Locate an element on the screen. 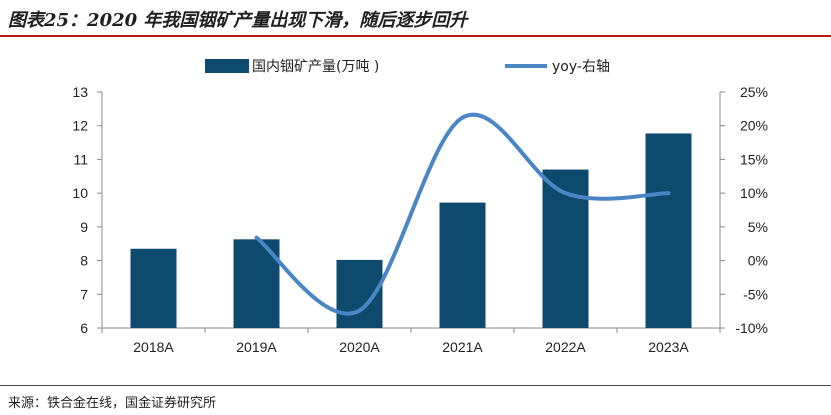 The width and height of the screenshot is (831, 415). right-axis-tick-label: 20% is located at coordinates (754, 126).